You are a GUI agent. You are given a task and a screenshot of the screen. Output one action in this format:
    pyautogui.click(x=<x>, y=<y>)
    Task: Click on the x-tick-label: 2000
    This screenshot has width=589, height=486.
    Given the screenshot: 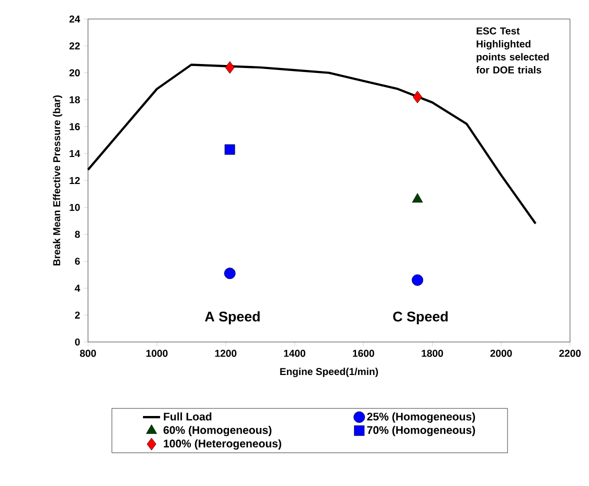 What is the action you would take?
    pyautogui.click(x=501, y=353)
    